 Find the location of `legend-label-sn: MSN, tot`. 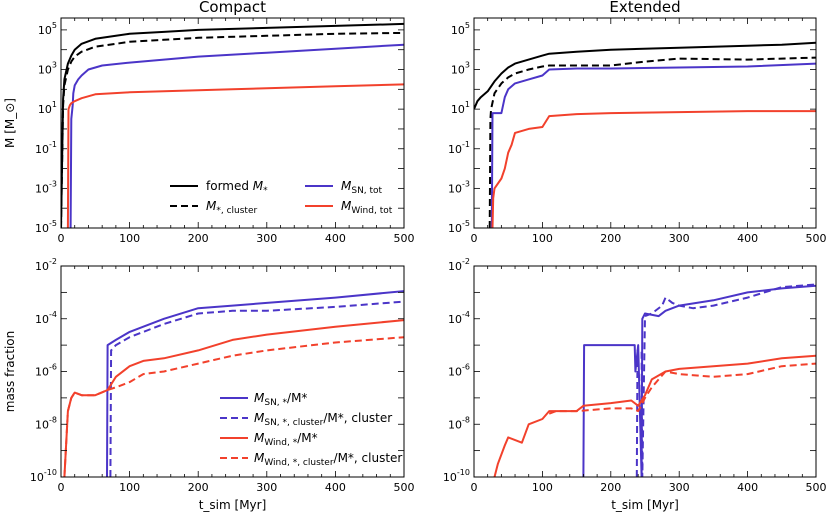

legend-label-sn: MSN, tot is located at coordinates (362, 187).